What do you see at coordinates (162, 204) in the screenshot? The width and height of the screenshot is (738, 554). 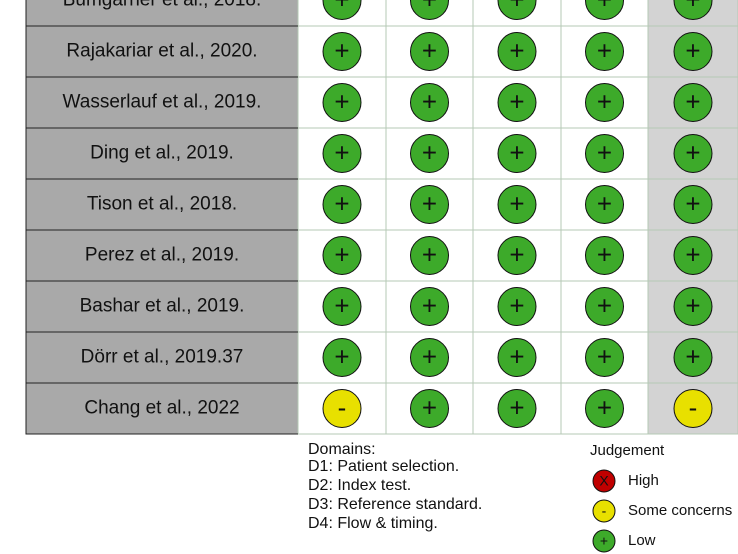 I see `study-name: Tison et al., 2018.` at bounding box center [162, 204].